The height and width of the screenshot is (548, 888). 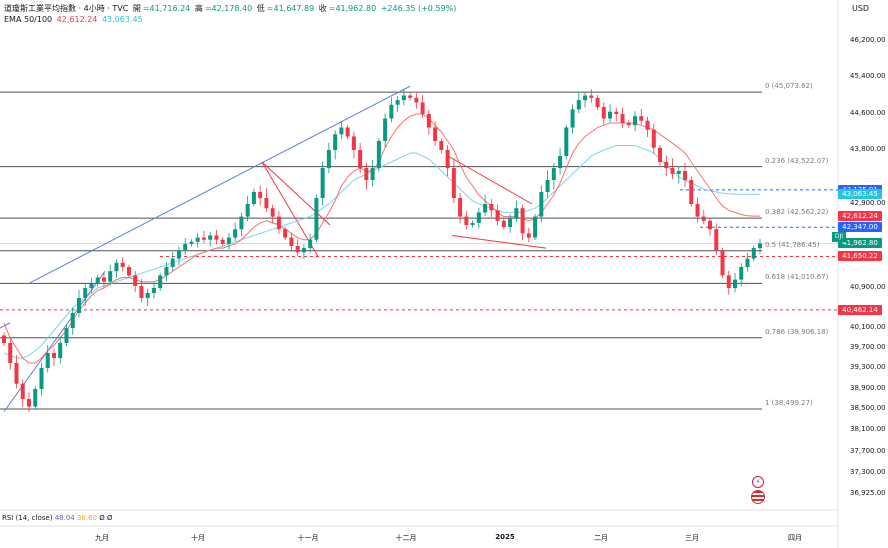 What do you see at coordinates (868, 493) in the screenshot?
I see `price-tick-label: 36,925.00` at bounding box center [868, 493].